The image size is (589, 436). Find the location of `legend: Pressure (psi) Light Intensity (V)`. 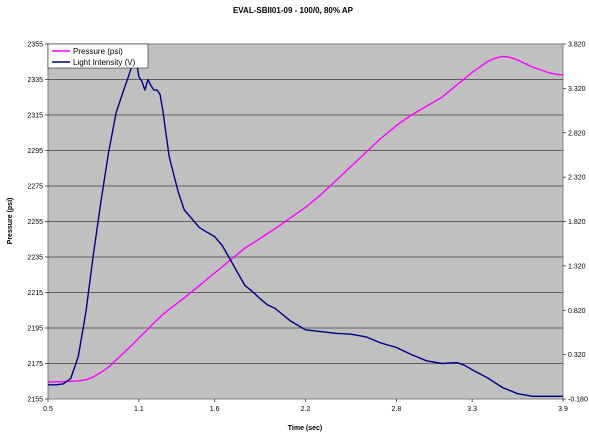

legend: Pressure (psi) Light Intensity (V) is located at coordinates (98, 56).